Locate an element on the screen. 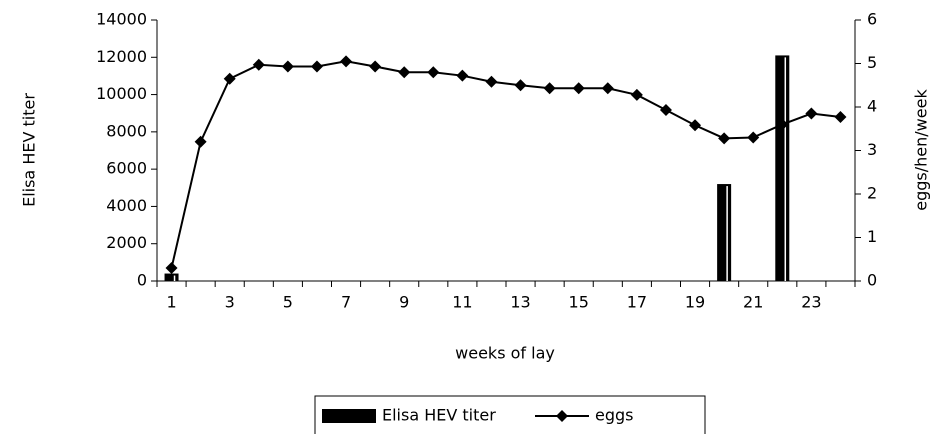 Image resolution: width=945 pixels, height=434 pixels. y-tick-label: 14000 is located at coordinates (121, 19).